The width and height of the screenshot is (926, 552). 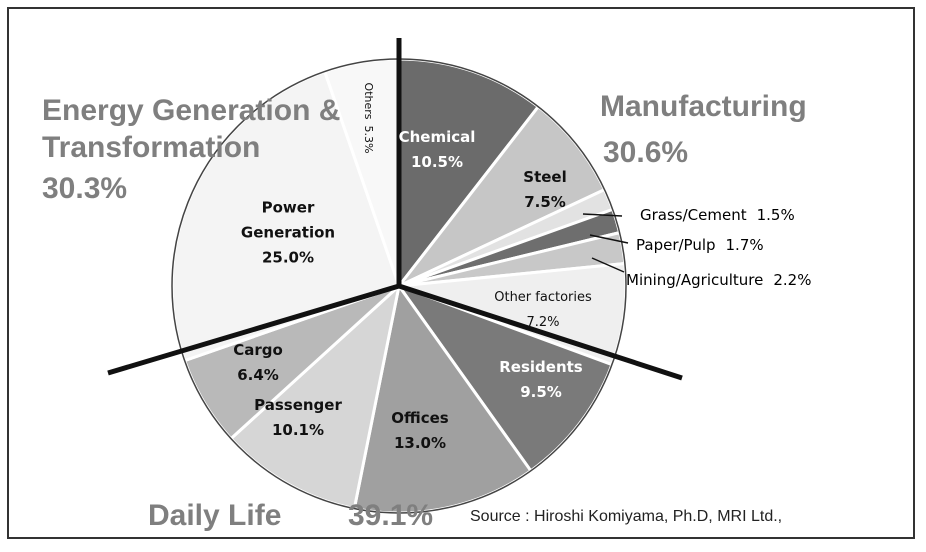 I want to click on slice-name: Cargo, so click(x=258, y=350).